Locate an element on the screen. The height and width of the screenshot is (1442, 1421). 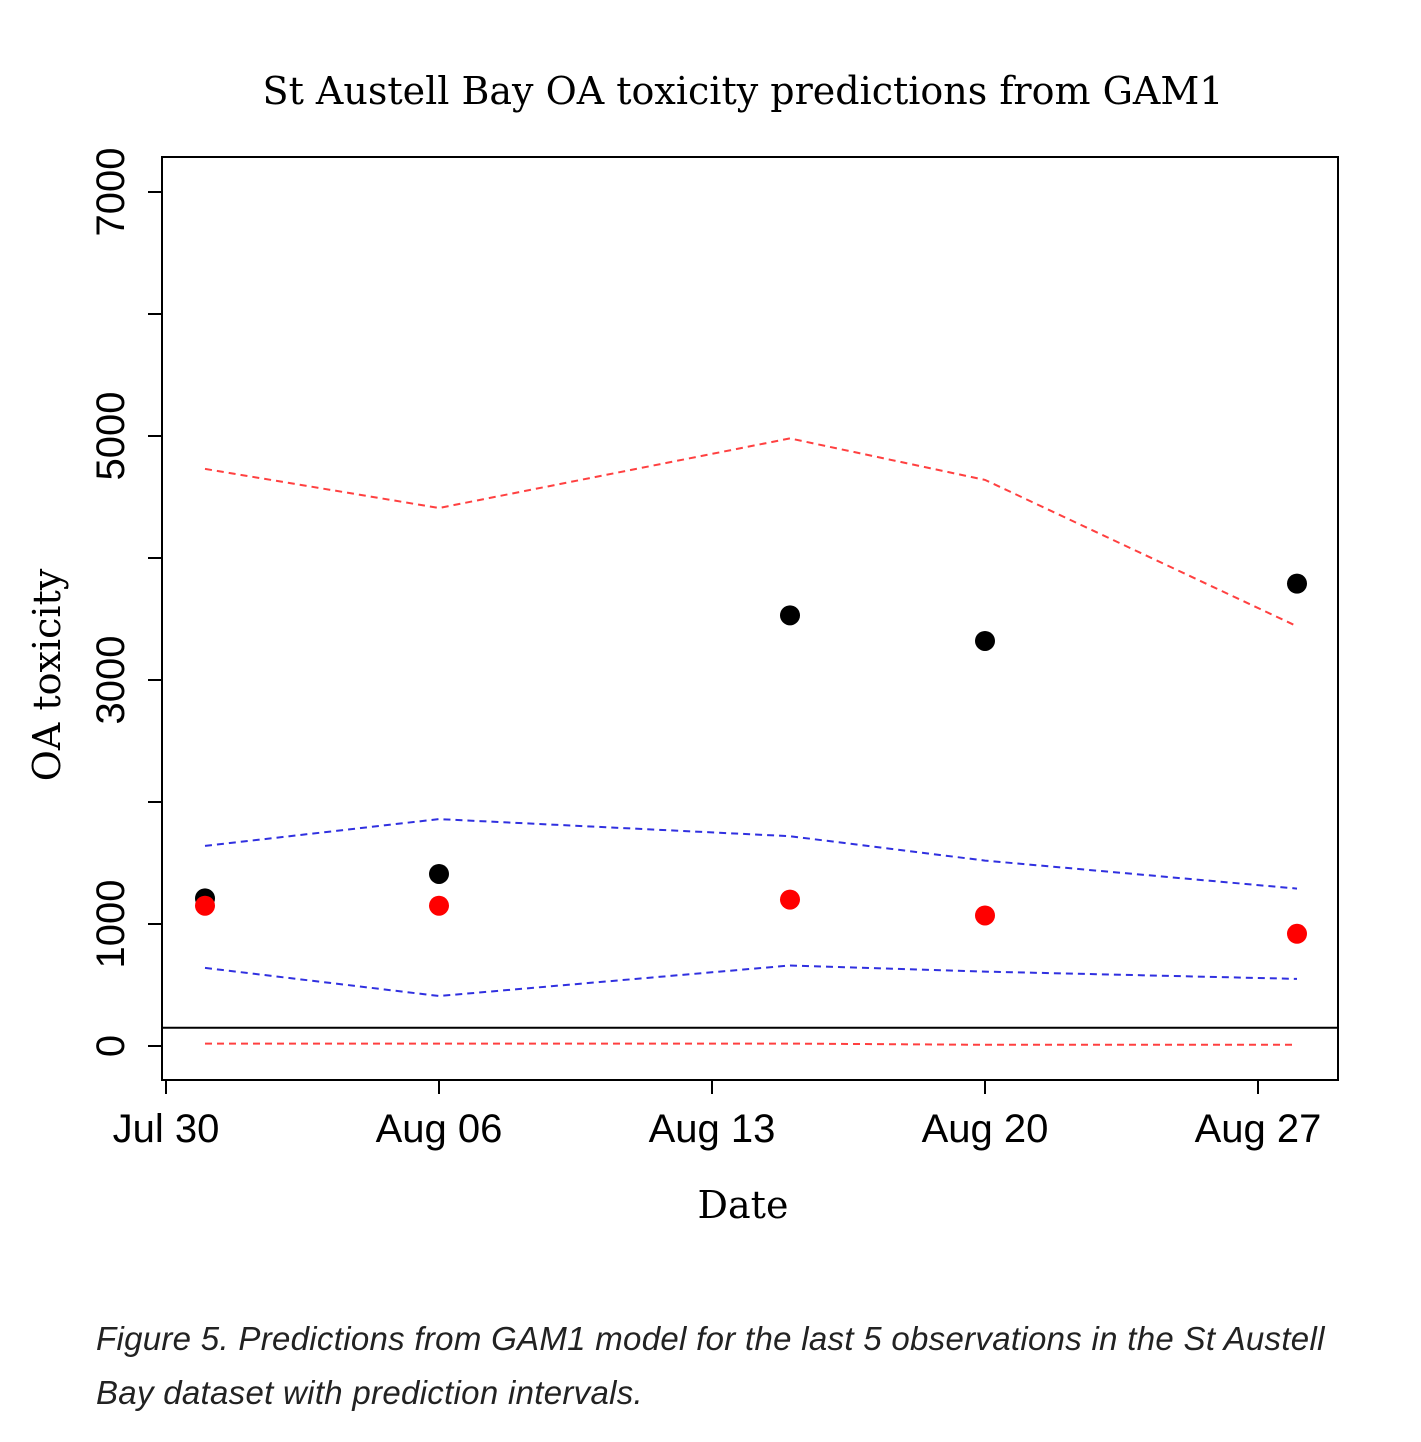
y-tick-label: 1000 is located at coordinates (111, 924).